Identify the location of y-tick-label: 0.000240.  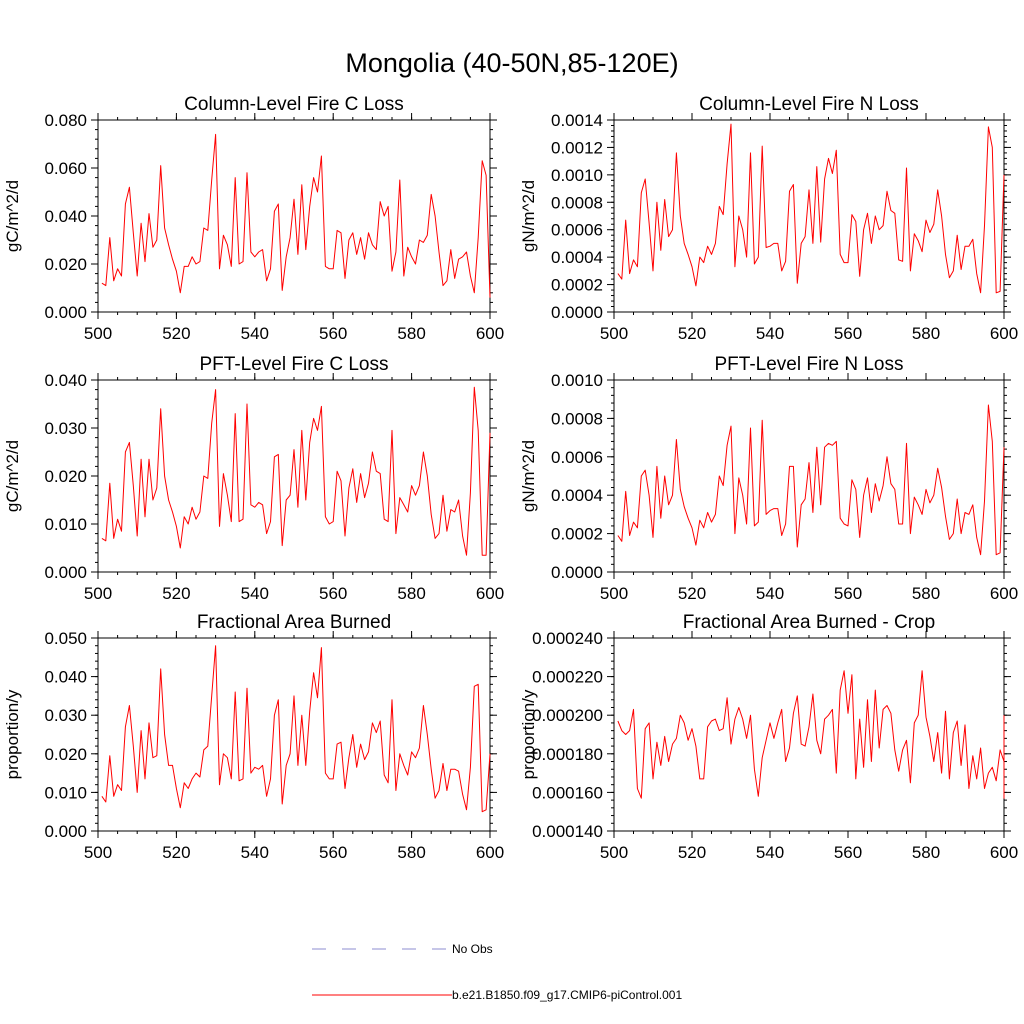
(567, 638).